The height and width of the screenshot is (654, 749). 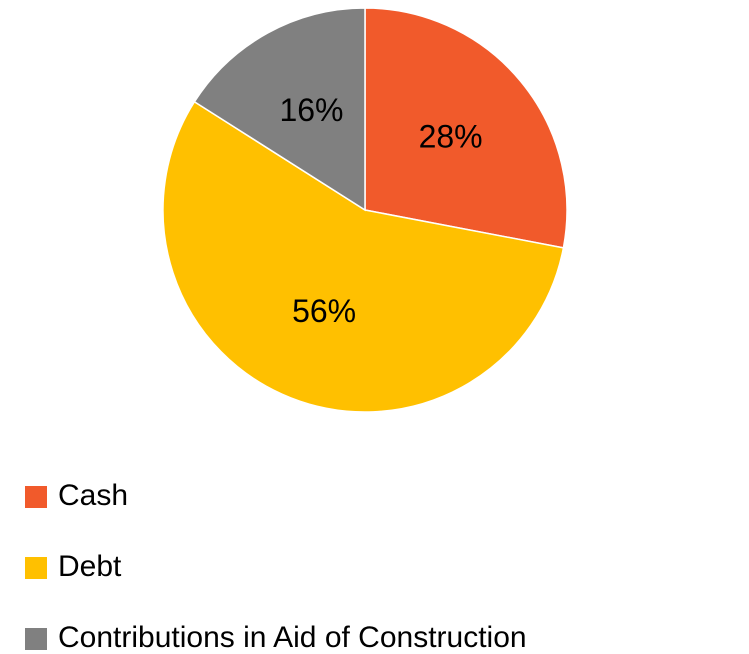 What do you see at coordinates (90, 566) in the screenshot?
I see `legend-label: Debt` at bounding box center [90, 566].